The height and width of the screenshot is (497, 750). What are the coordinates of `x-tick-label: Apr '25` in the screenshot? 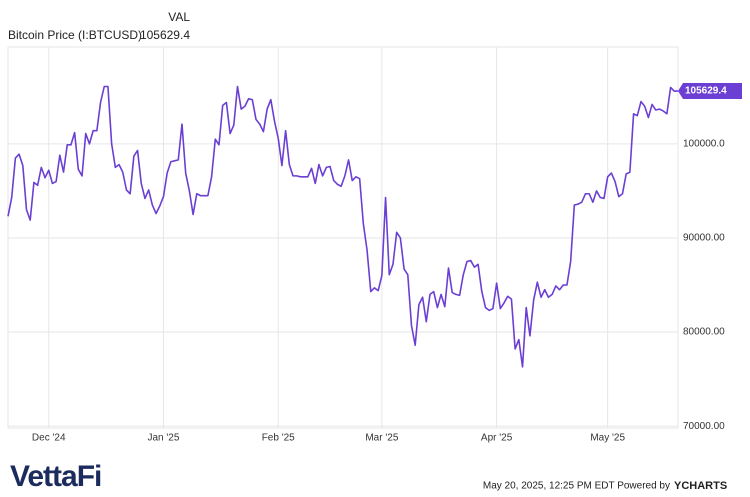 It's located at (497, 438).